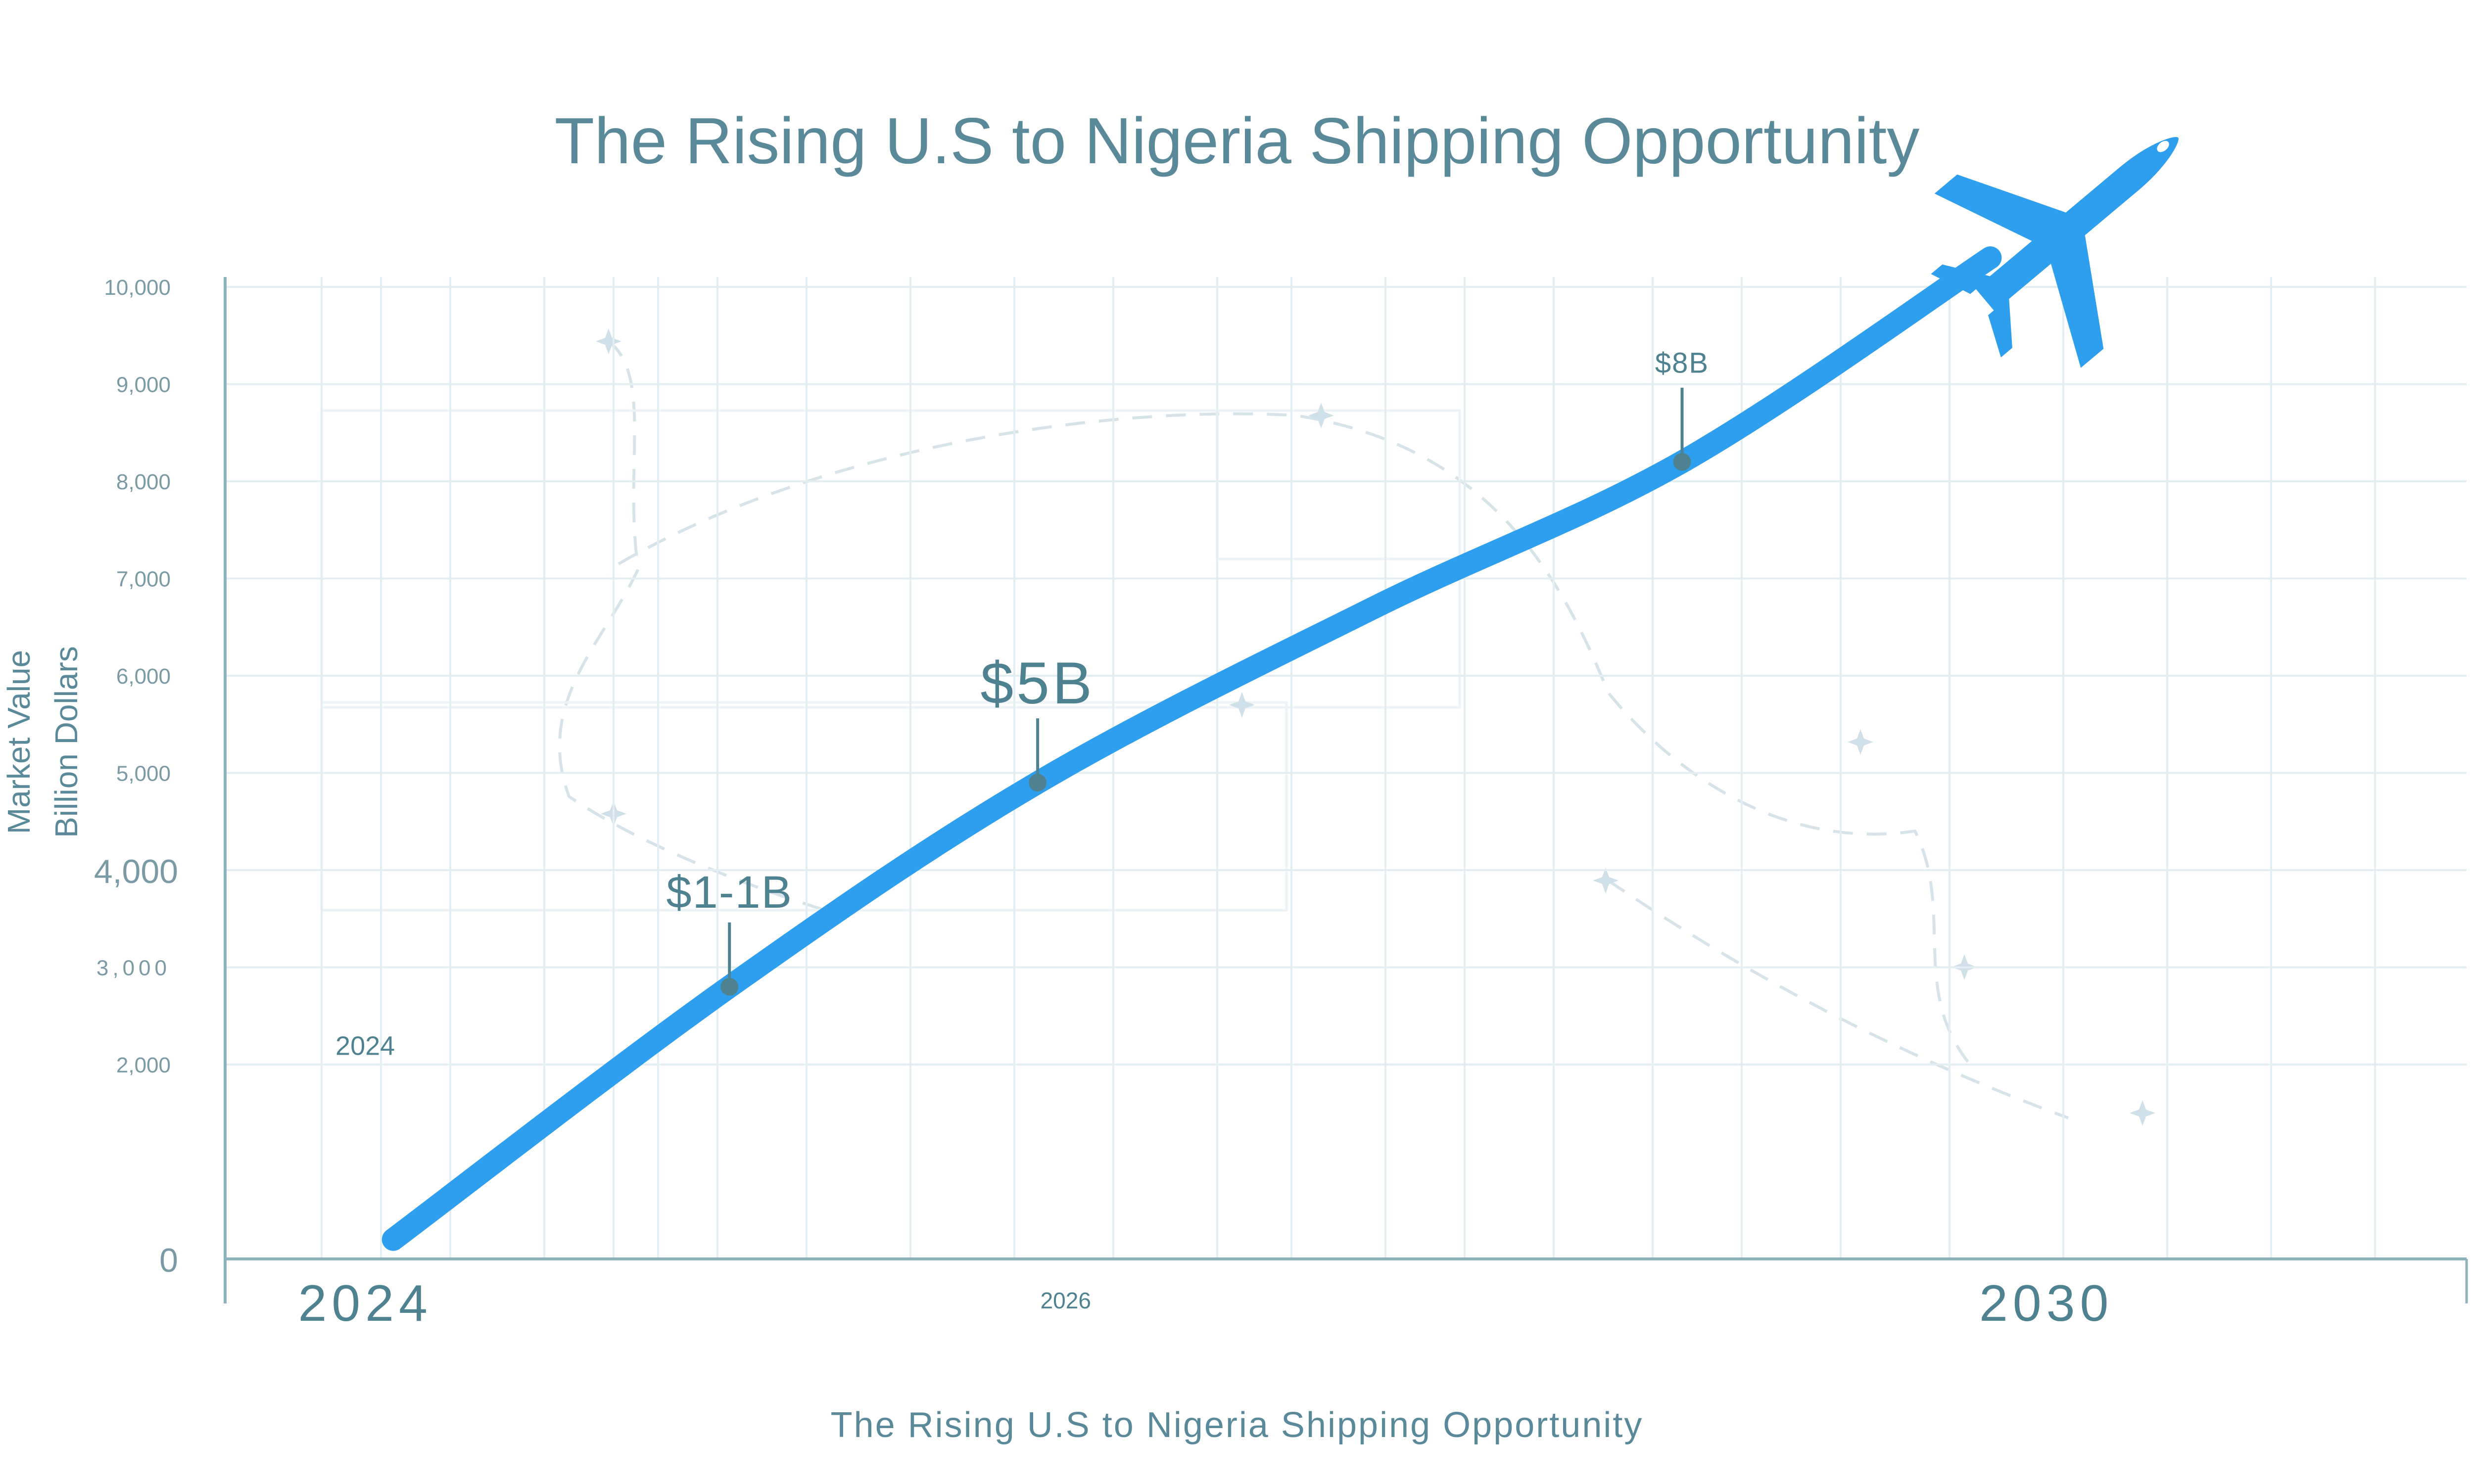 This screenshot has height=1484, width=2474. I want to click on y-tick-label: 5,000, so click(144, 774).